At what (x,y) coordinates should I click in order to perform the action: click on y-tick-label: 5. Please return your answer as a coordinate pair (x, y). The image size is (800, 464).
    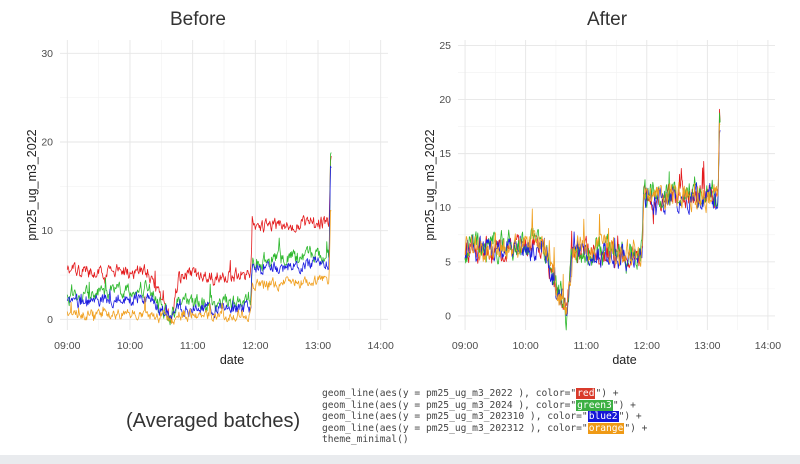
    Looking at the image, I should click on (448, 262).